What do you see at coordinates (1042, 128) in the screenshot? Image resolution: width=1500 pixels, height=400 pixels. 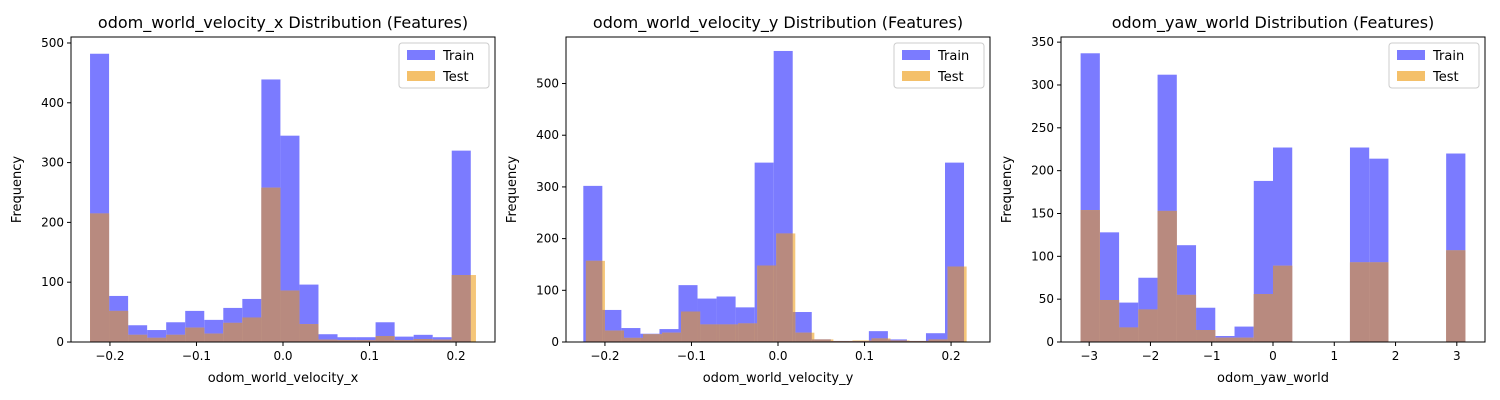 I see `y-tick-label: 250` at bounding box center [1042, 128].